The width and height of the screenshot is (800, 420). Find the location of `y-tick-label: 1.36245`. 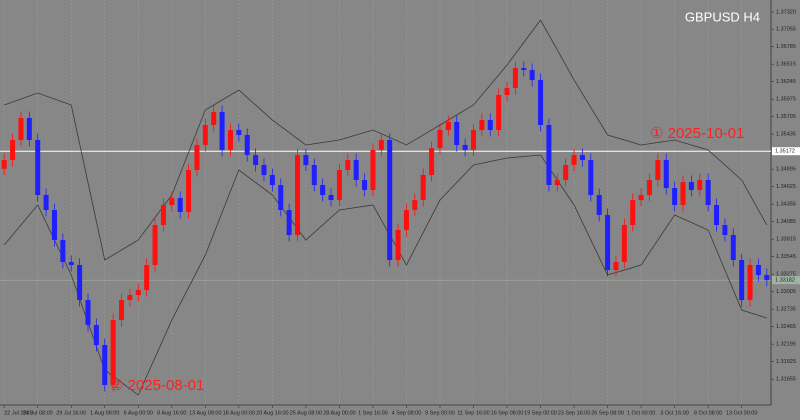

y-tick-label: 1.36245 is located at coordinates (786, 82).